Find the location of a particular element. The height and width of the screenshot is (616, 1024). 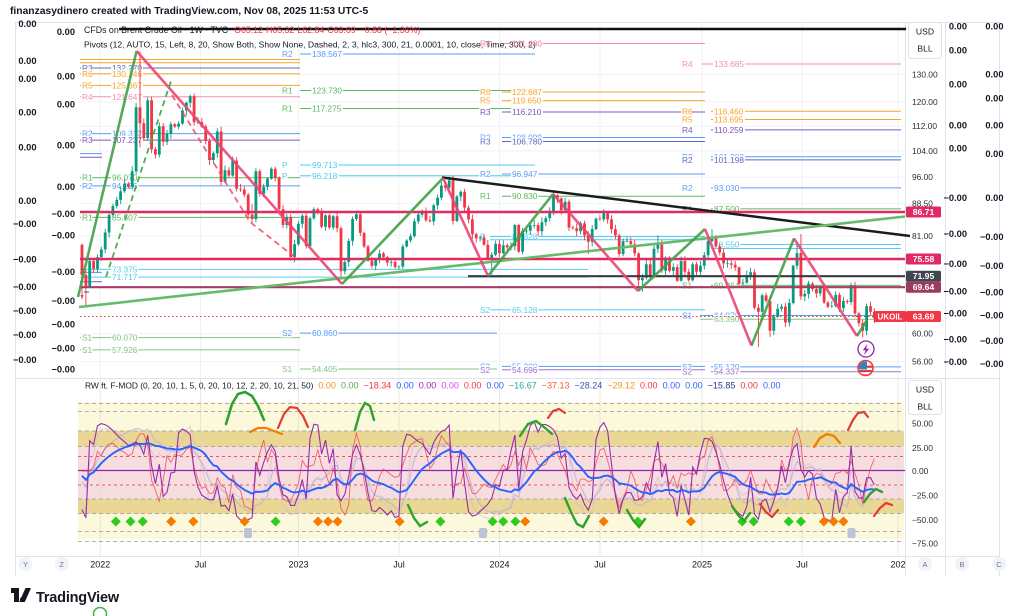

svg-text: 122.687 is located at coordinates (527, 92).